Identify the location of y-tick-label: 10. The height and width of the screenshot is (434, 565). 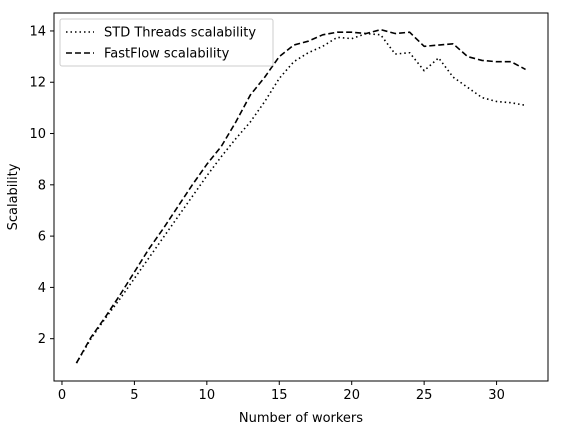
(37, 134).